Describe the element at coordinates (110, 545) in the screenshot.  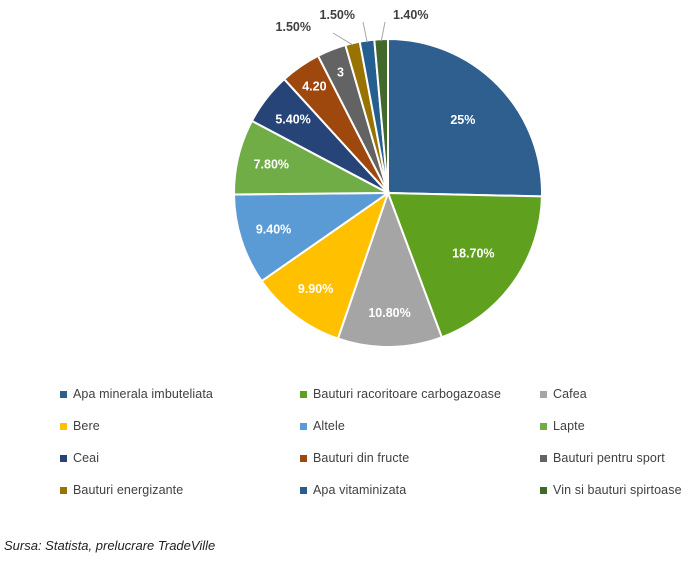
I see `source-note: Sursa: Statista, prelucrare TradeVille` at that location.